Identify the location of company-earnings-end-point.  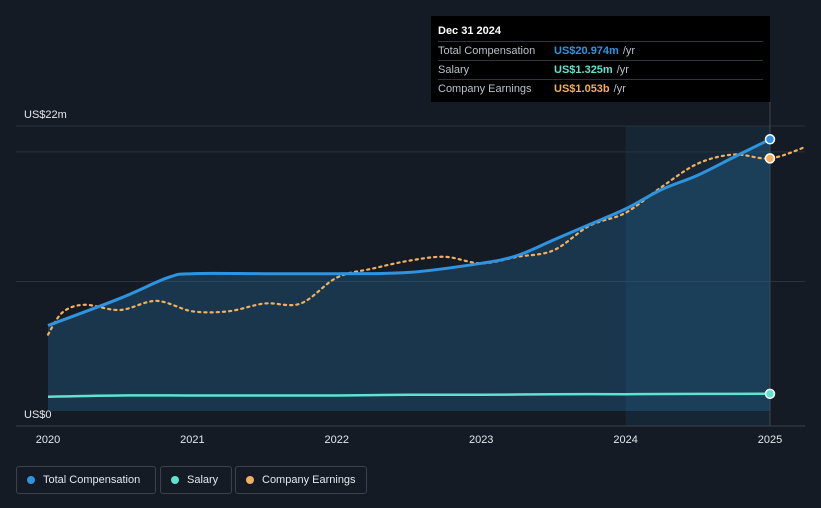
(770, 158).